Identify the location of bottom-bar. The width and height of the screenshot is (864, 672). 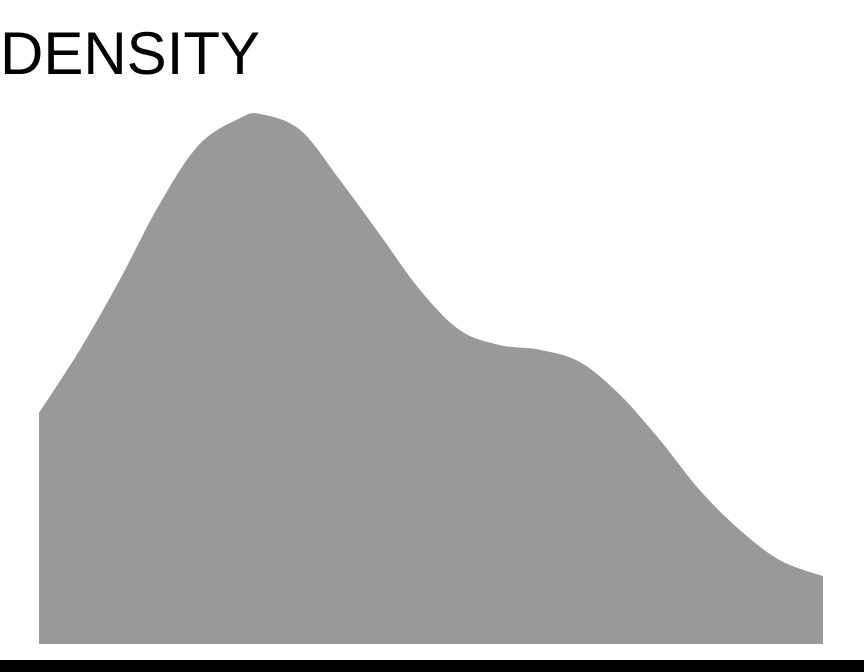
(432, 666).